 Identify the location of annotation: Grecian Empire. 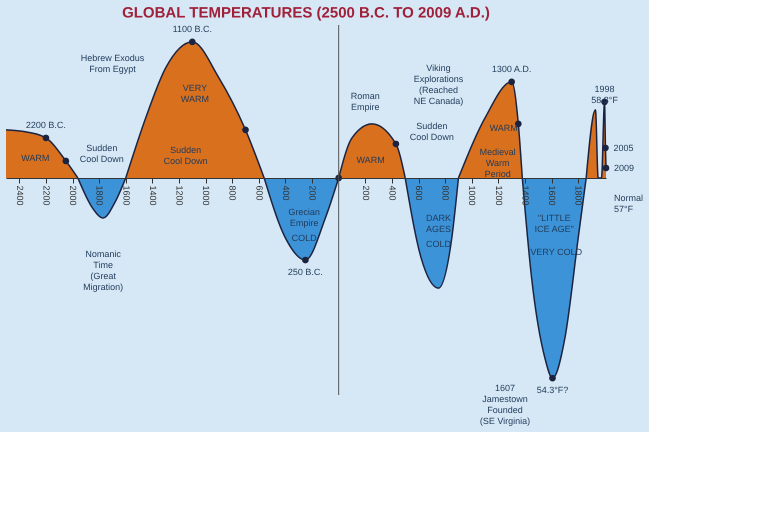
(304, 217).